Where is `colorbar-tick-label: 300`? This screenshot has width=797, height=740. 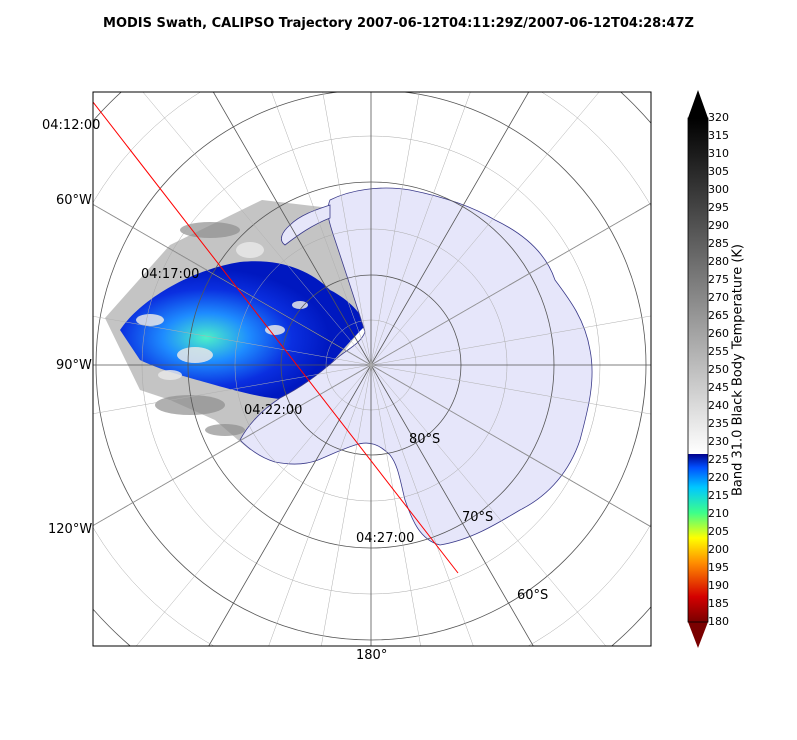 colorbar-tick-label: 300 is located at coordinates (718, 189).